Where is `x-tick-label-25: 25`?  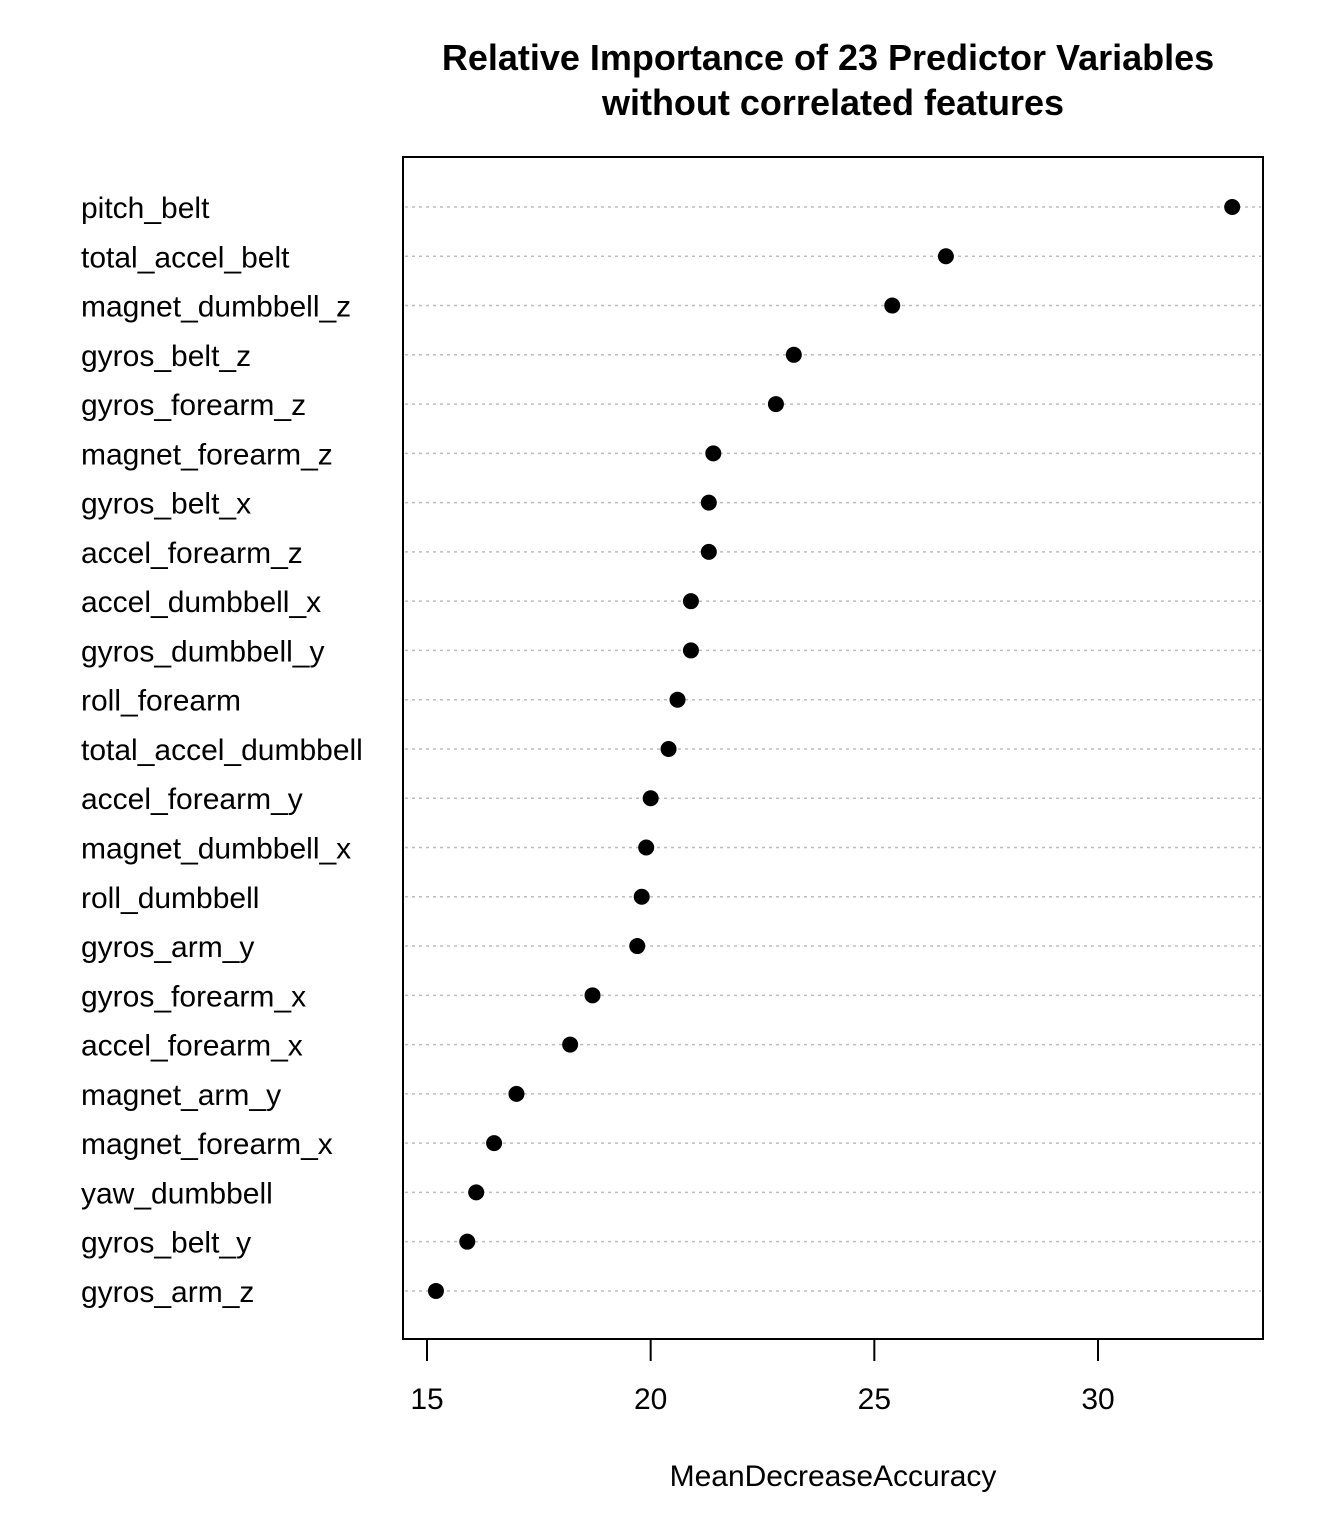
x-tick-label-25: 25 is located at coordinates (874, 1399).